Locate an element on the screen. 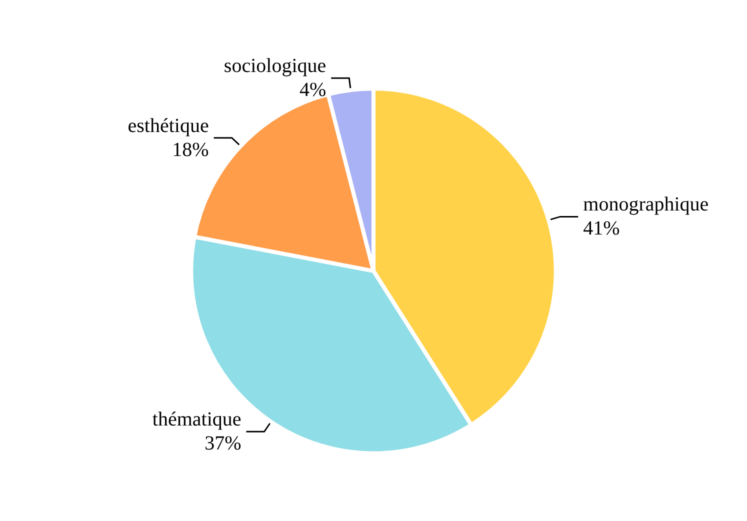 Image resolution: width=747 pixels, height=521 pixels. data-label: 41% is located at coordinates (601, 229).